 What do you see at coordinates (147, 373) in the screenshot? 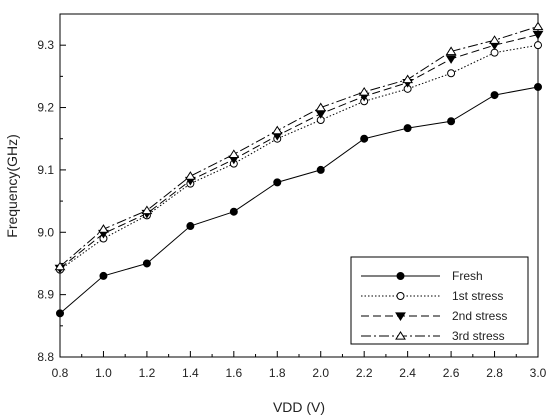
I see `x-tick-label: 1.2` at bounding box center [147, 373].